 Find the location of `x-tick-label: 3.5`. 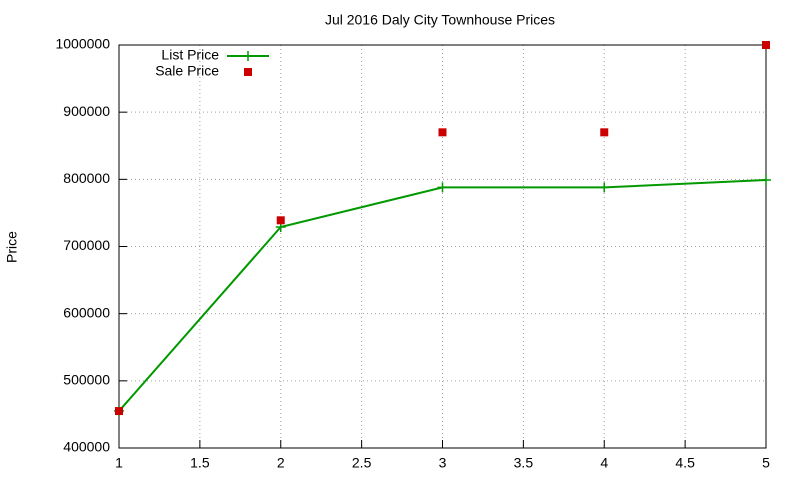

x-tick-label: 3.5 is located at coordinates (524, 463).